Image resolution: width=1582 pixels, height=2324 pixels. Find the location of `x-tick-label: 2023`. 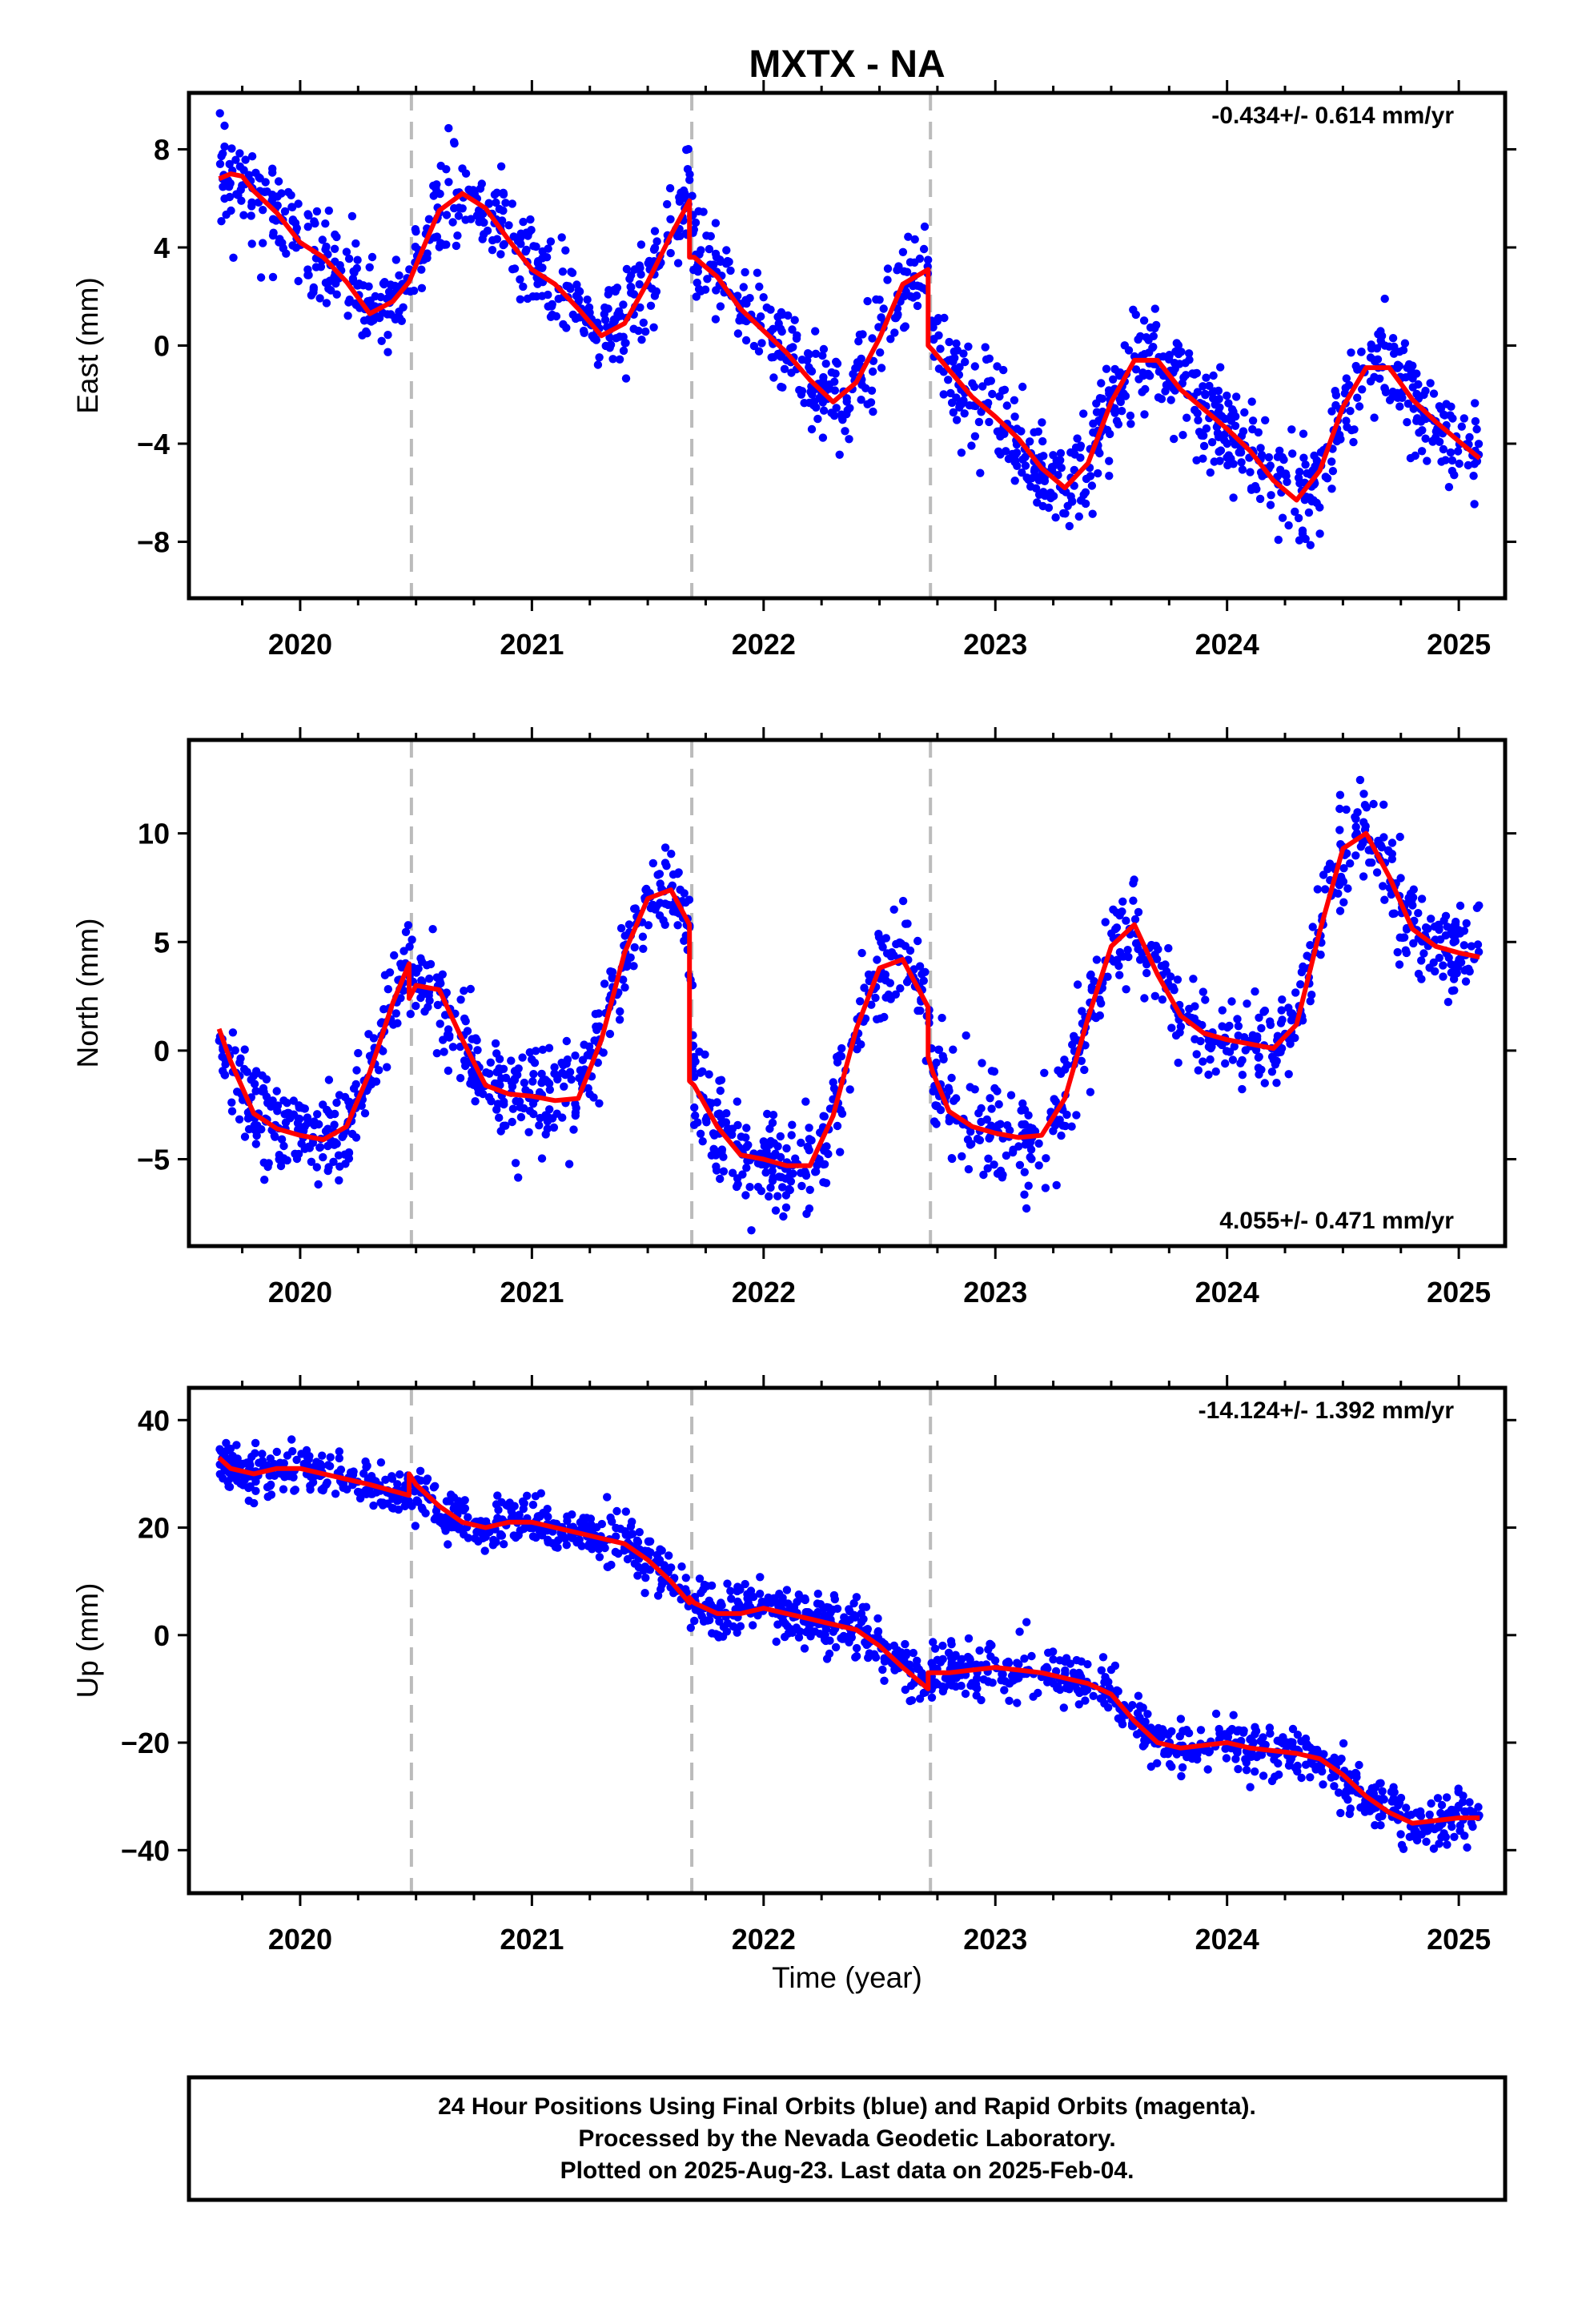

x-tick-label: 2023 is located at coordinates (995, 644).